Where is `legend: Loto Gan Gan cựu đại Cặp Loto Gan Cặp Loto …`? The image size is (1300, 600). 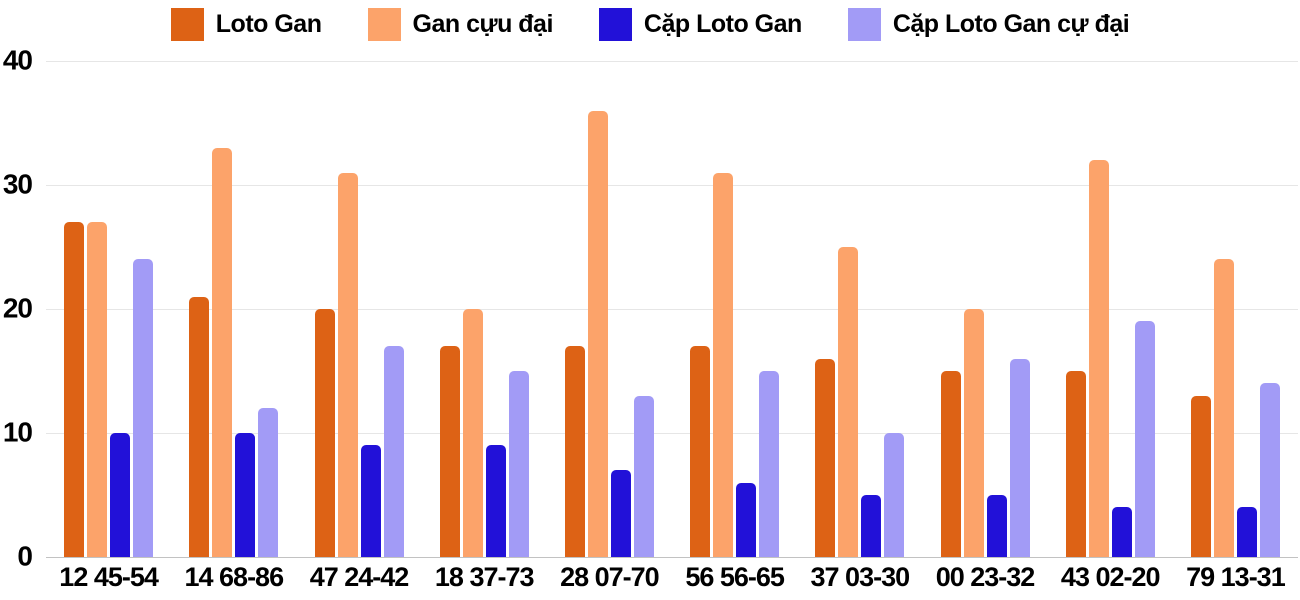 legend: Loto Gan Gan cựu đại Cặp Loto Gan Cặp Loto … is located at coordinates (650, 24).